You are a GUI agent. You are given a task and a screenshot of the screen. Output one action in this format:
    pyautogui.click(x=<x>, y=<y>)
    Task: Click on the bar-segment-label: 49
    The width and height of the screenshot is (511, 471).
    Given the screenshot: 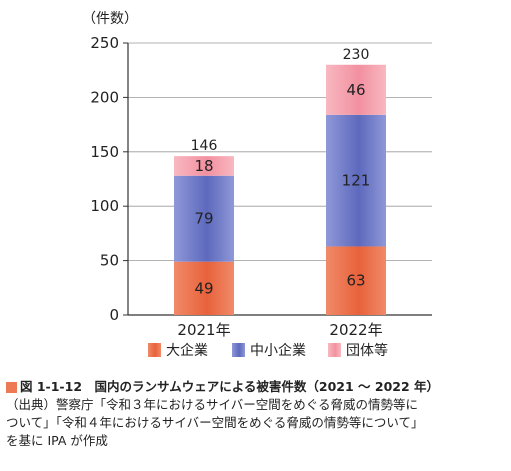 What is the action you would take?
    pyautogui.click(x=203, y=288)
    